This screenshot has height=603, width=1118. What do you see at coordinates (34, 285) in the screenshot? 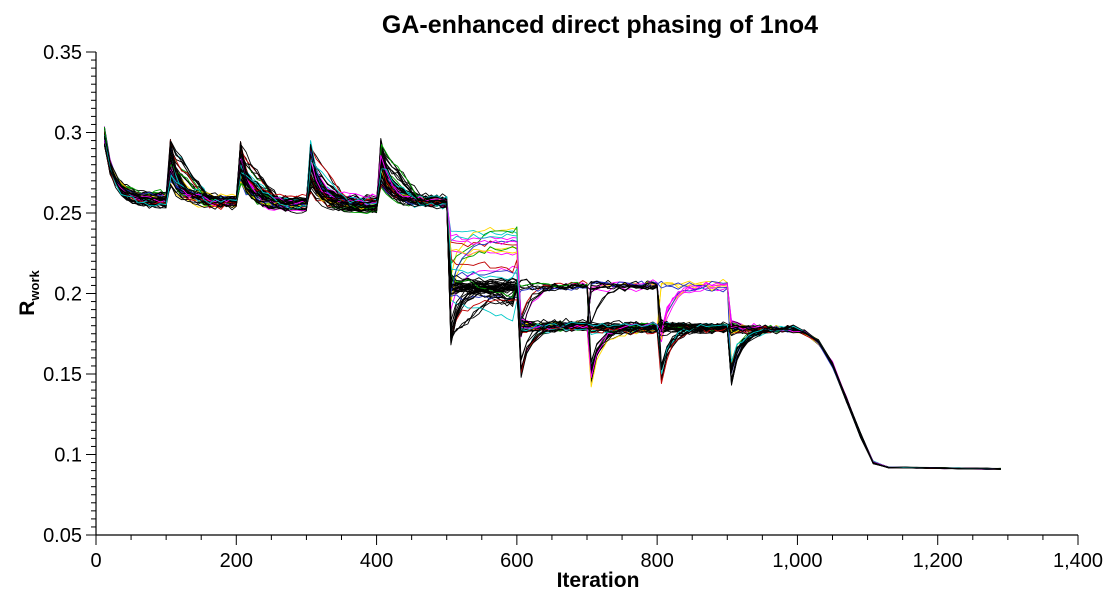
I see `y-axis-label-subscript: work` at bounding box center [34, 285].